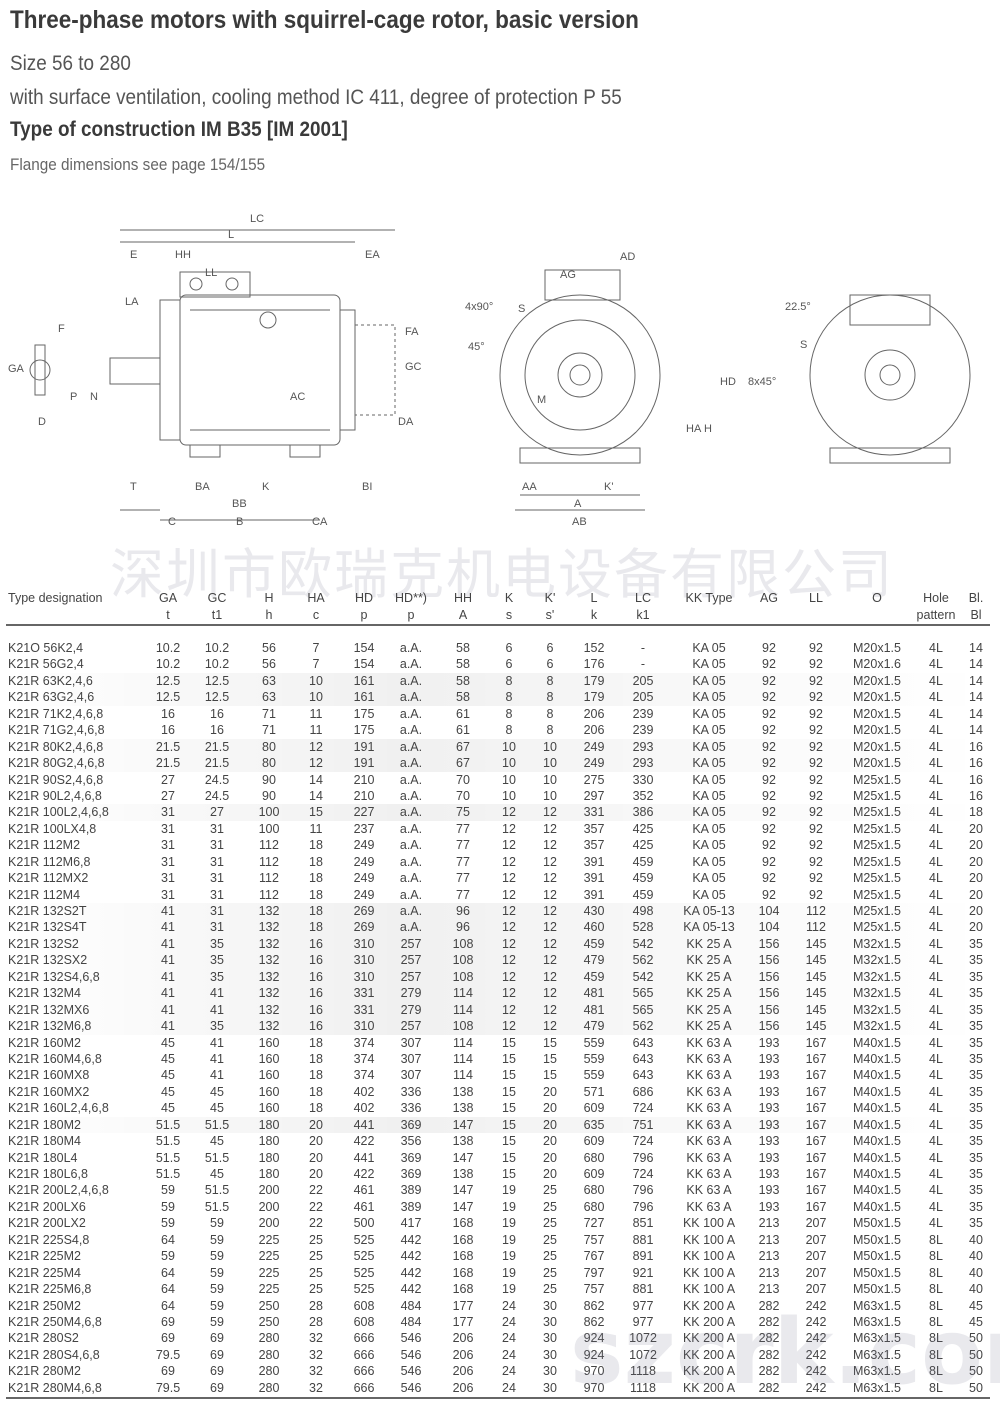 The width and height of the screenshot is (1000, 1405). Describe the element at coordinates (364, 1354) in the screenshot. I see `table-cell: 666` at that location.